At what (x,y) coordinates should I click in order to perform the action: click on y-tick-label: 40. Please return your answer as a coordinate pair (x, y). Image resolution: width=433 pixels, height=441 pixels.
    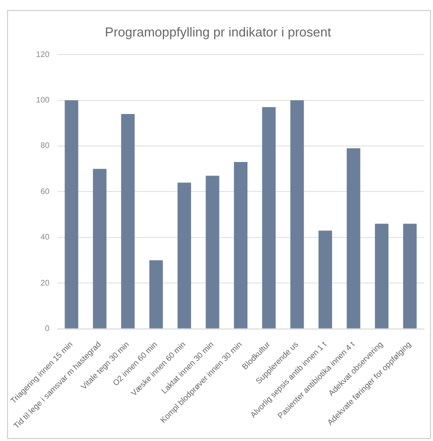
    Looking at the image, I should click on (45, 237).